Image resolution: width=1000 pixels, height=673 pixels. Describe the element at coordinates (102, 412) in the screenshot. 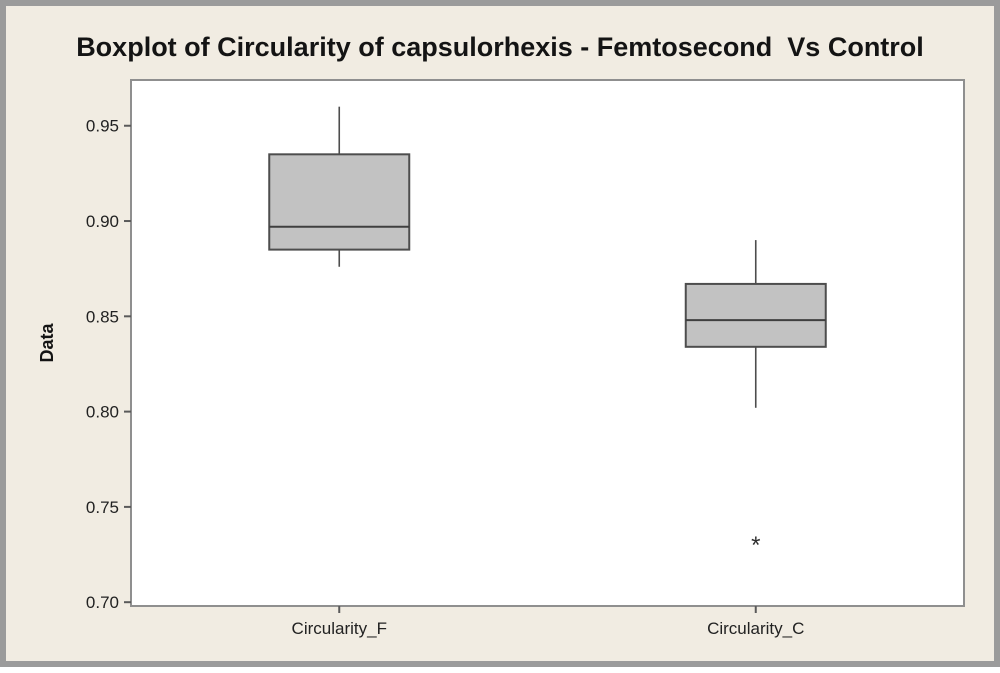

I see `y-tick-label: 0.80` at that location.